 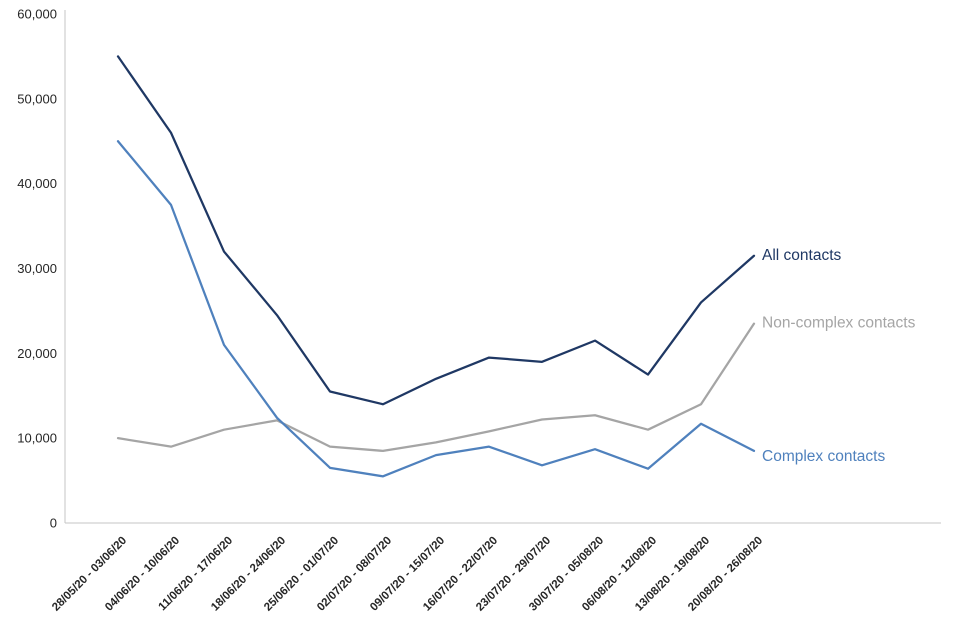 I want to click on y-axis-tick-label: 20,000, so click(x=37, y=353).